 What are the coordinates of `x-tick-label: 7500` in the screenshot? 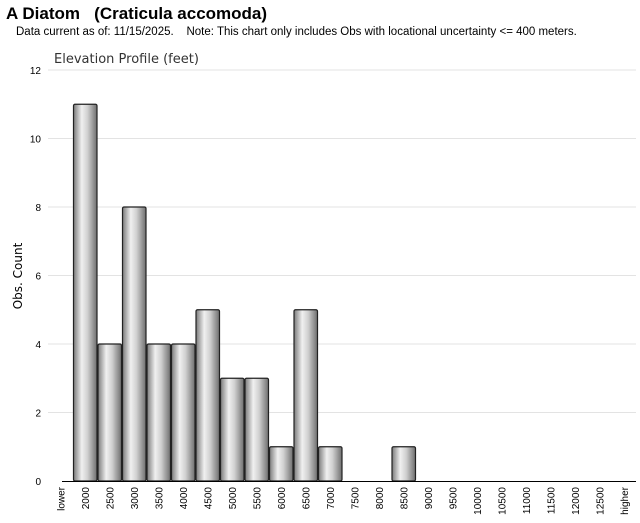 It's located at (355, 498).